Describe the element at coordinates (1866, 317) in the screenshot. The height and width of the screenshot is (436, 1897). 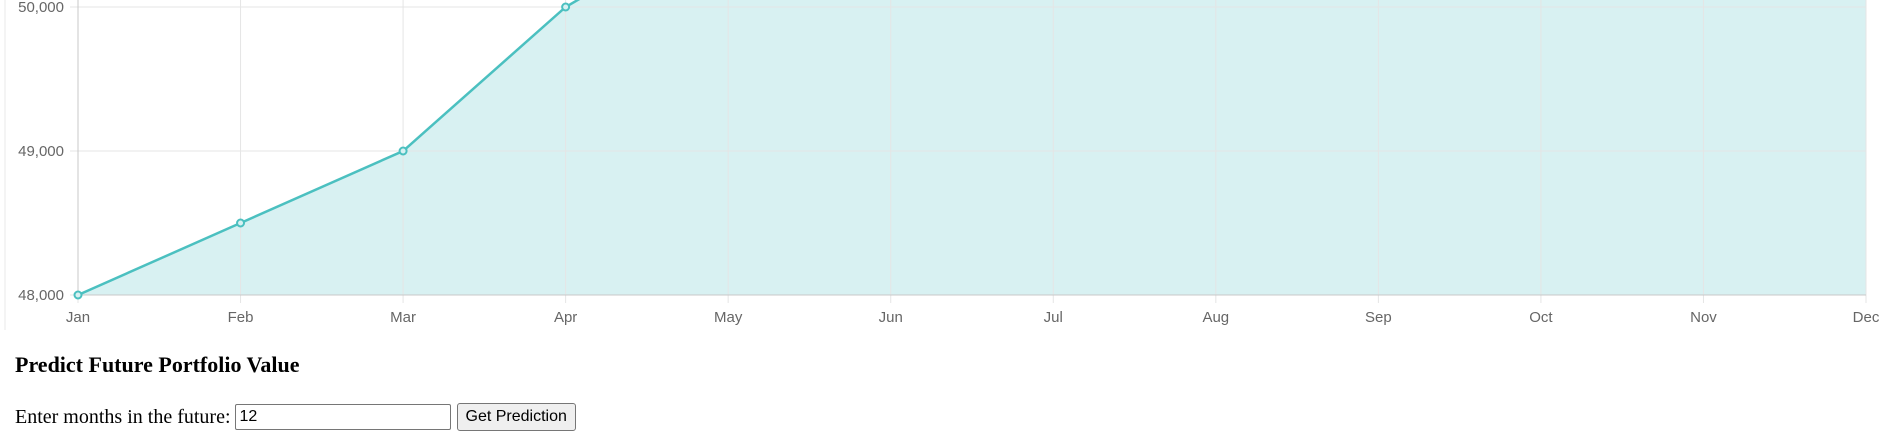
I see `x-tick-label: Dec` at that location.